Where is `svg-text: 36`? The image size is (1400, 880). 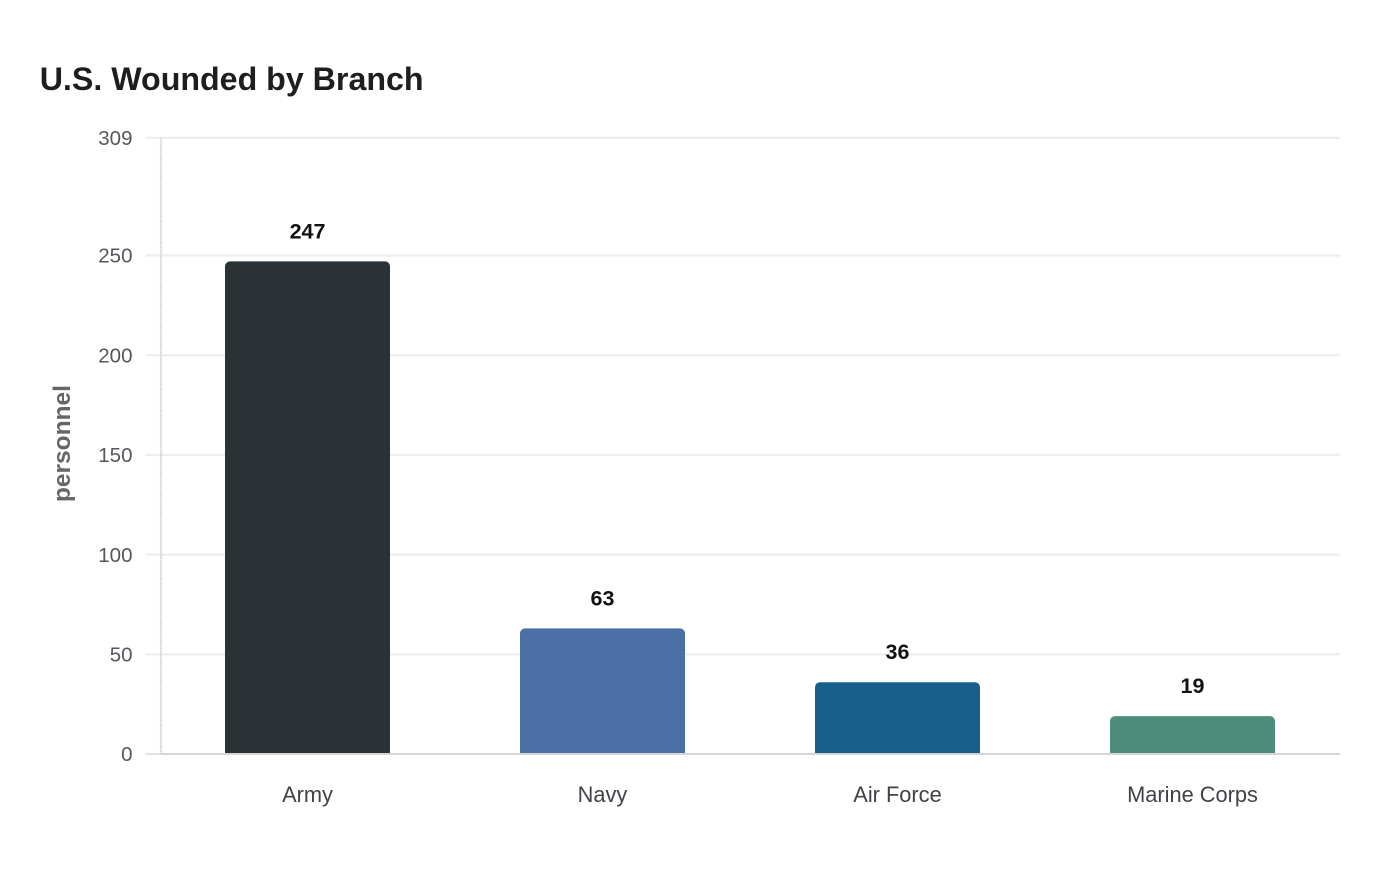
svg-text: 36 is located at coordinates (898, 652).